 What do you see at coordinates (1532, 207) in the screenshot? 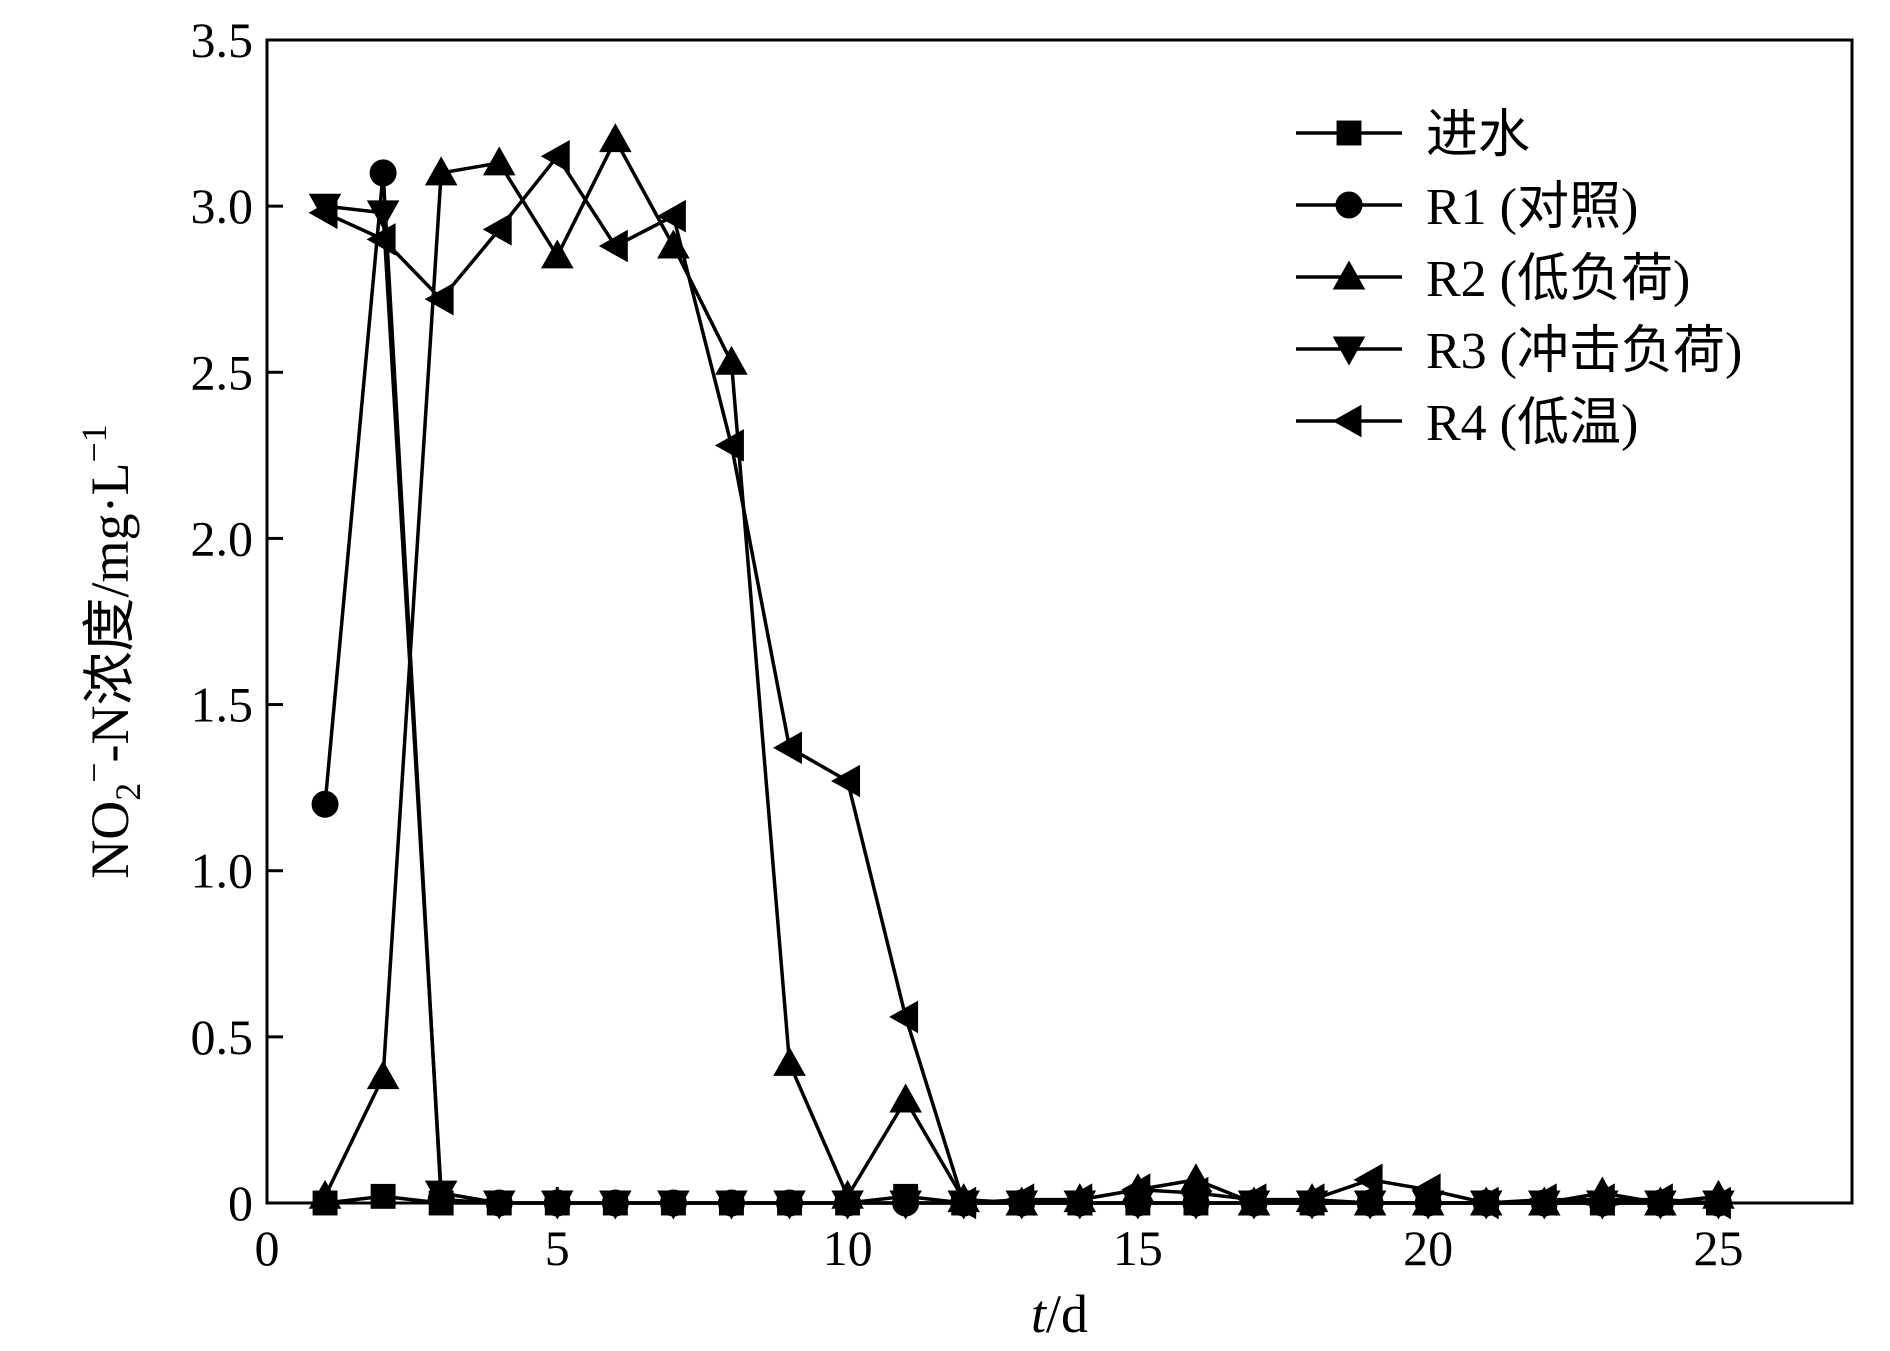
I see `legend-label: R1 (对照)` at bounding box center [1532, 207].